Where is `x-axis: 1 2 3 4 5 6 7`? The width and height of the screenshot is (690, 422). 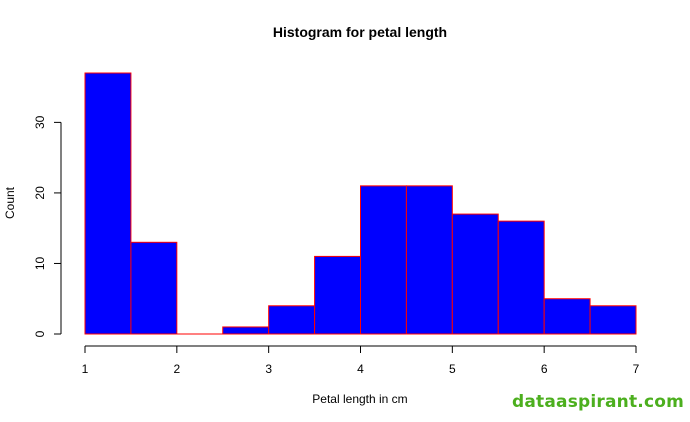
x-axis: 1 2 3 4 5 6 7 is located at coordinates (361, 360).